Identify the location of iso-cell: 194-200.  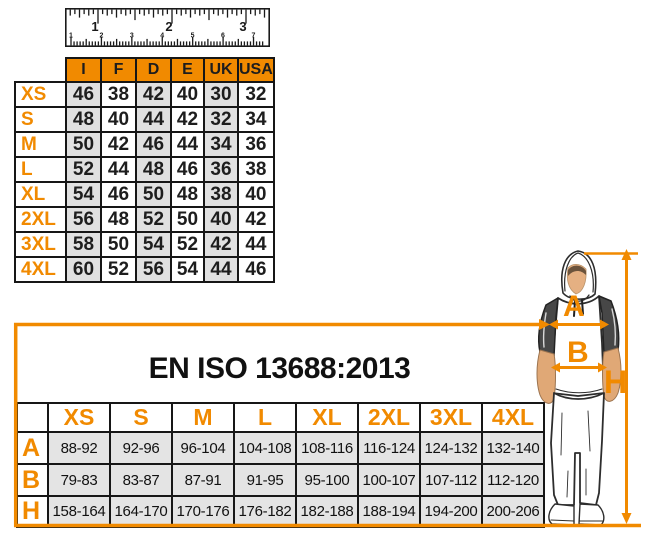
(451, 511).